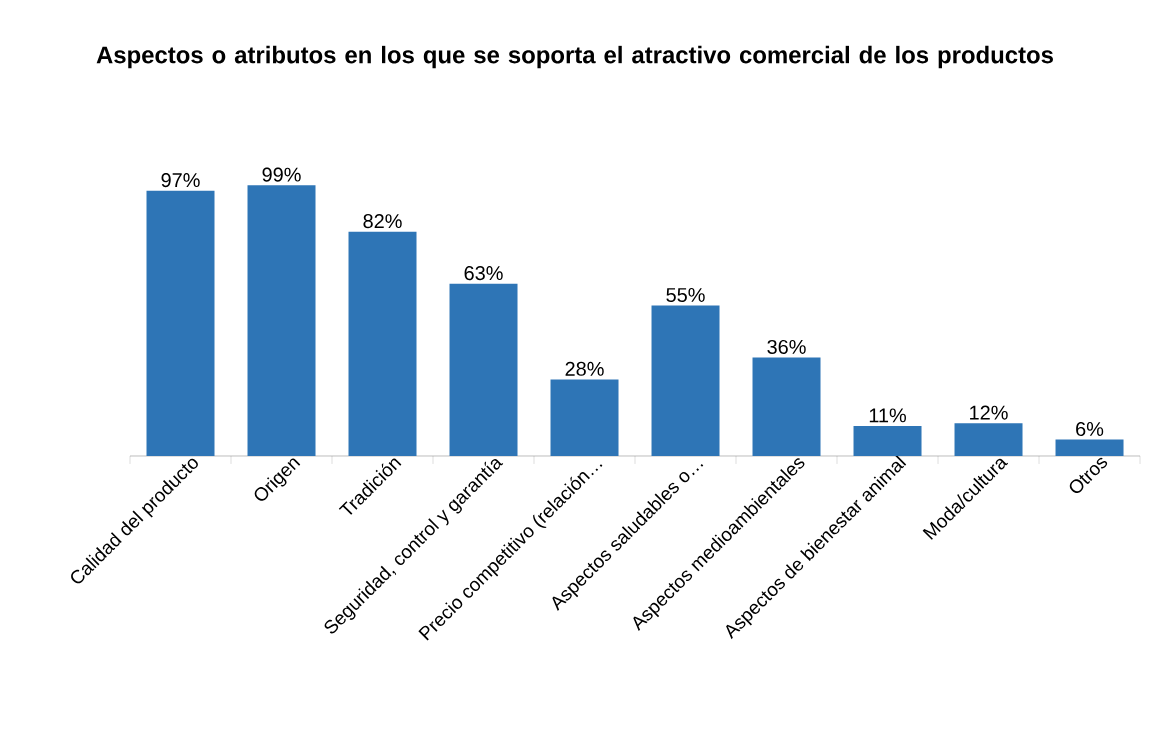  I want to click on data-label: 6%, so click(1090, 429).